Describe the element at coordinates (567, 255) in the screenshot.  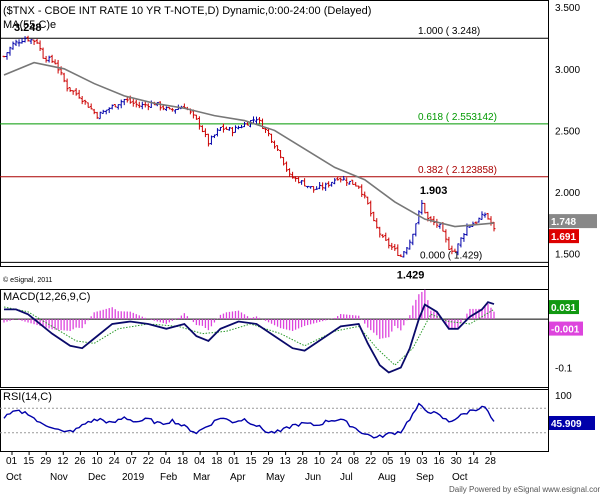
I see `price-tick-label: 1.500` at that location.